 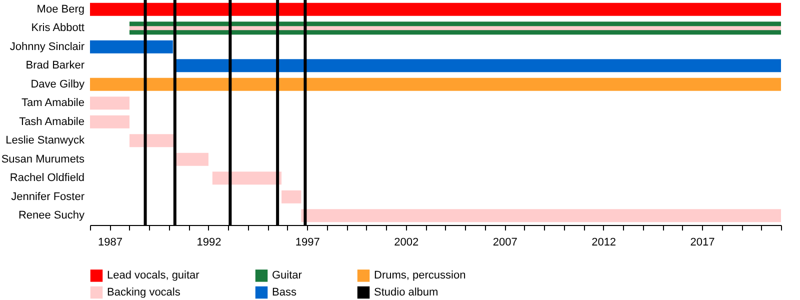 I want to click on legend-label: Bass, so click(x=284, y=292).